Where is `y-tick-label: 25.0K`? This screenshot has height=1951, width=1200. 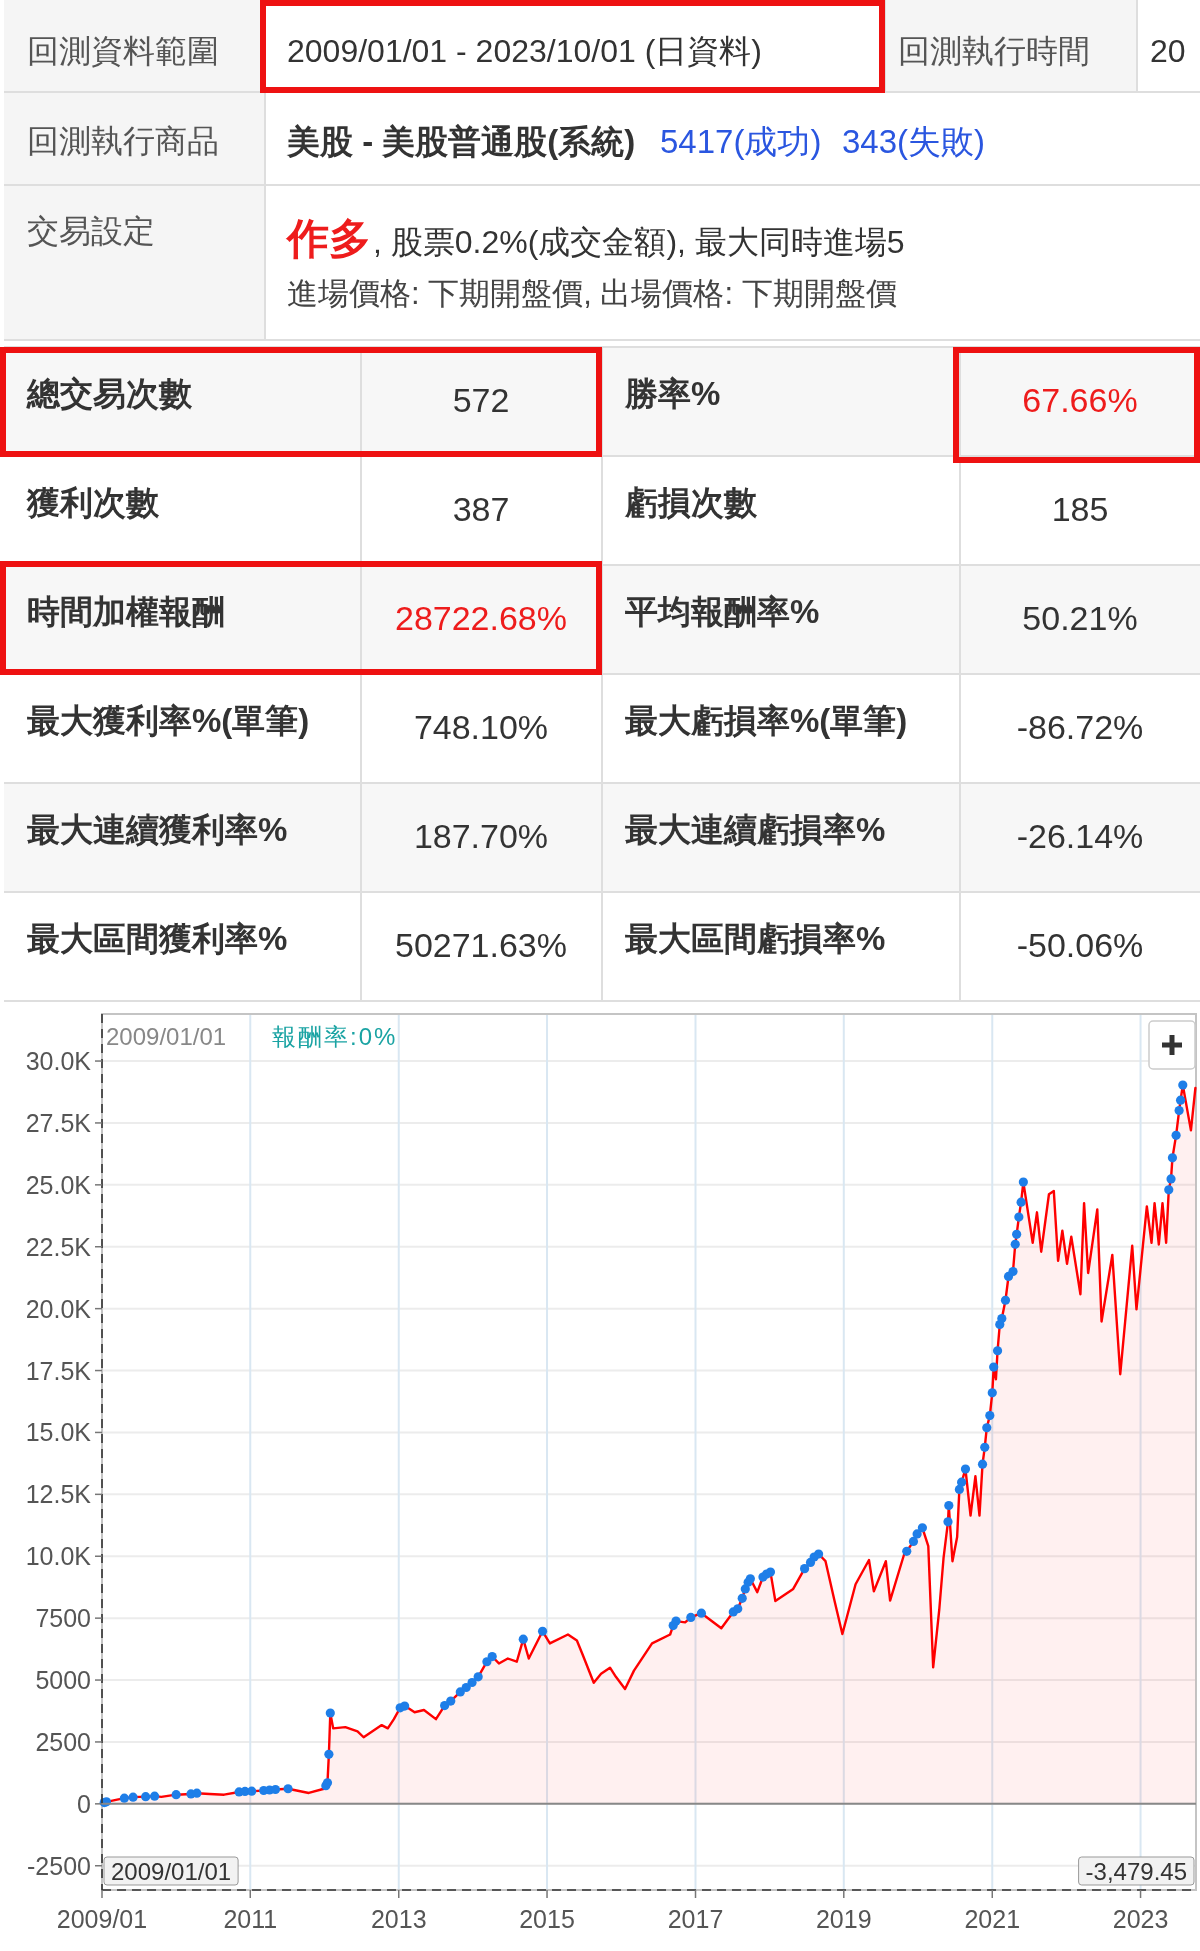 y-tick-label: 25.0K is located at coordinates (58, 1184).